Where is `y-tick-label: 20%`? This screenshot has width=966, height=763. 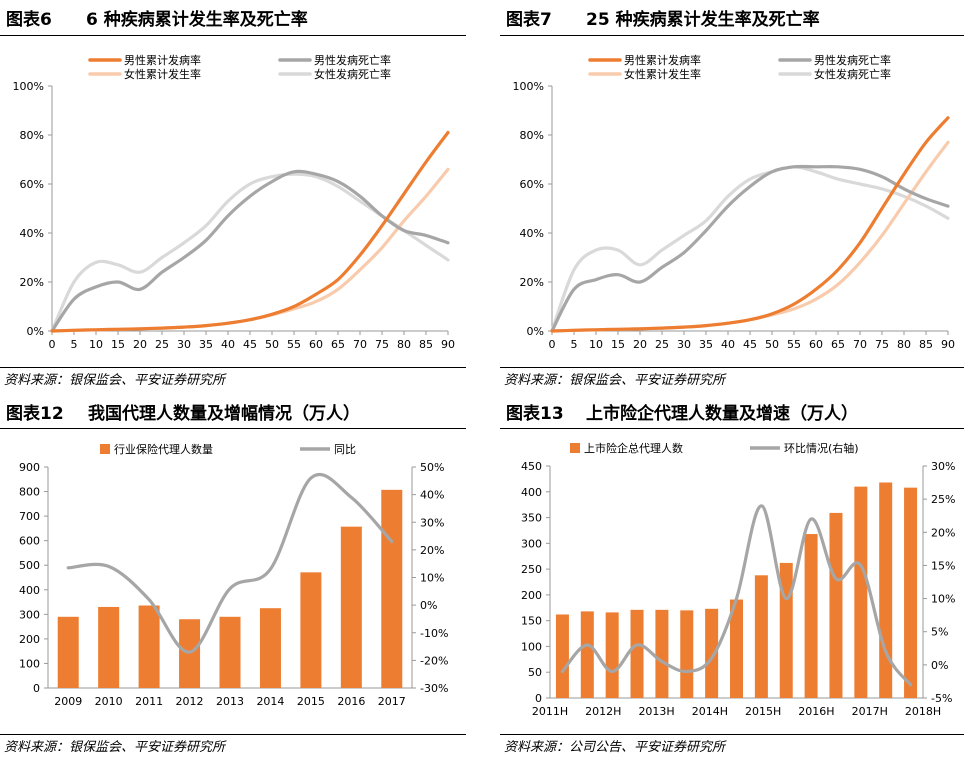
y-tick-label: 20% is located at coordinates (532, 282).